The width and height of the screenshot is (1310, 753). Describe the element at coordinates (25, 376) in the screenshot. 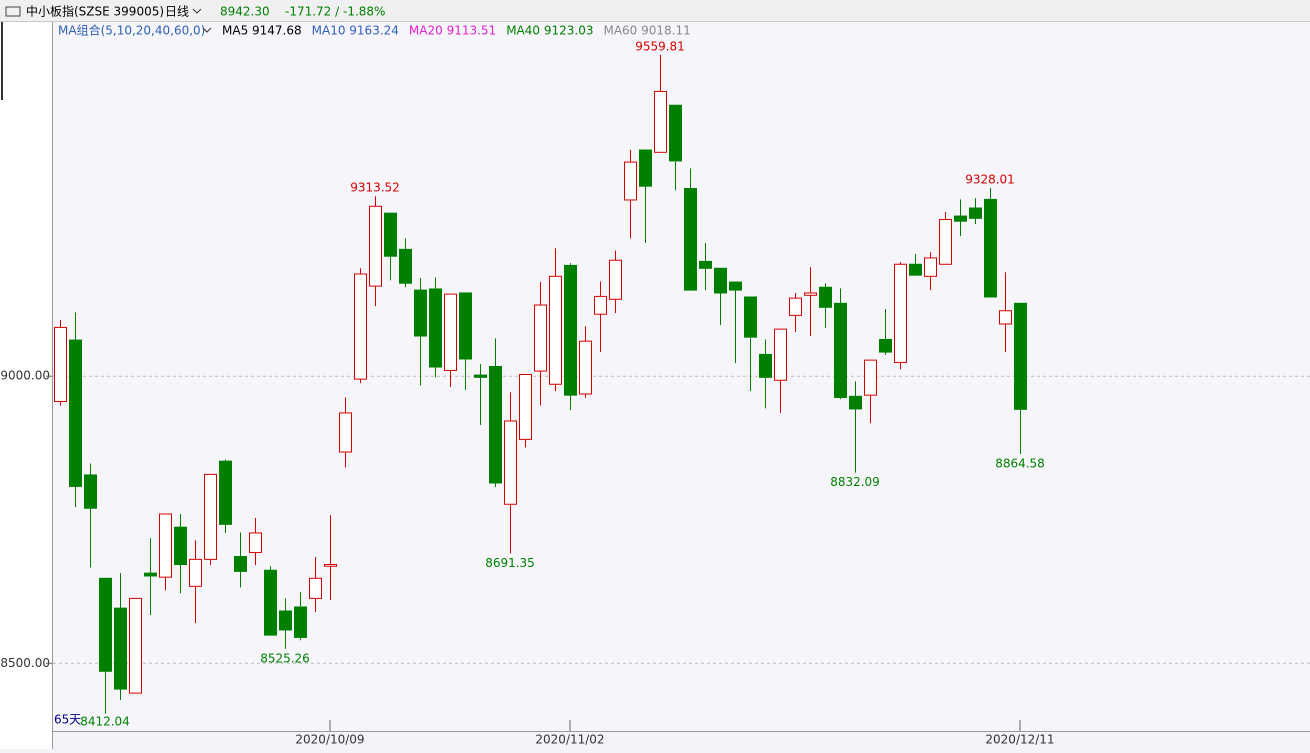

I see `y-tick-label: 9000.00` at that location.